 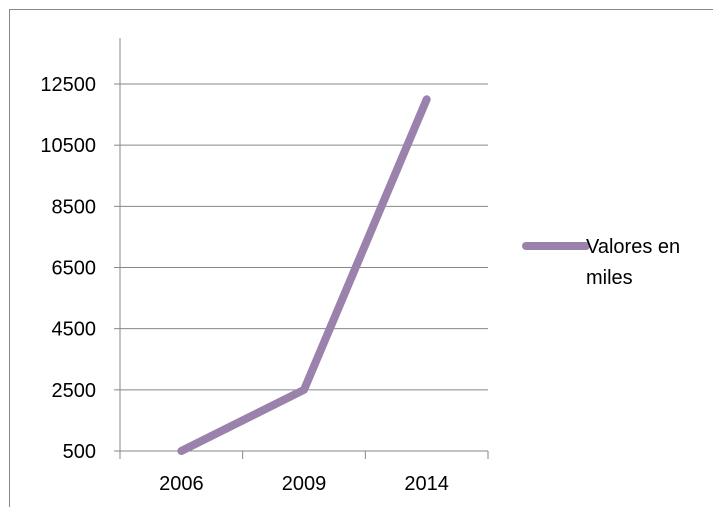 What do you see at coordinates (74, 207) in the screenshot?
I see `y-tick-label-8500: 8500` at bounding box center [74, 207].